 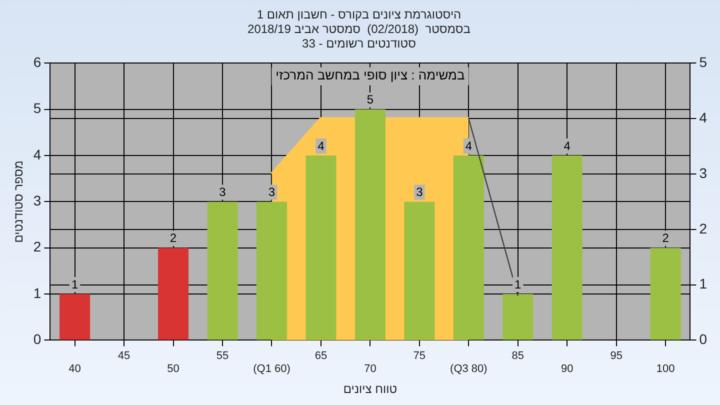 What do you see at coordinates (703, 172) in the screenshot?
I see `y2-tick-label: 3` at bounding box center [703, 172].